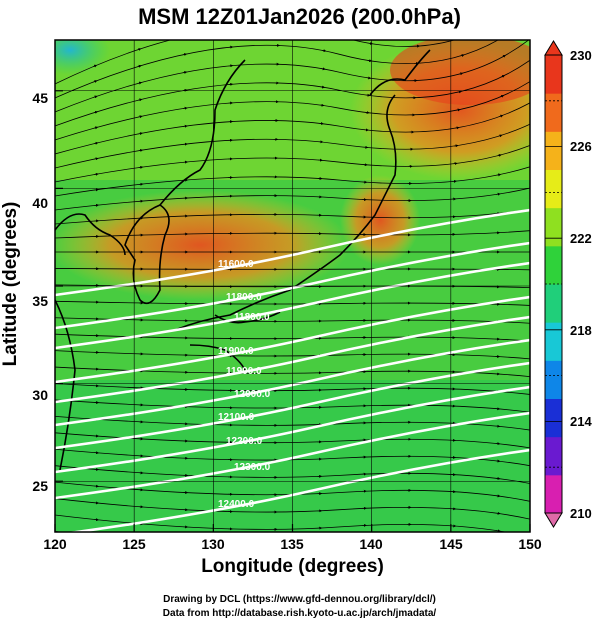 The height and width of the screenshot is (625, 599). Describe the element at coordinates (236, 504) in the screenshot. I see `contour-label: 12400.0` at that location.